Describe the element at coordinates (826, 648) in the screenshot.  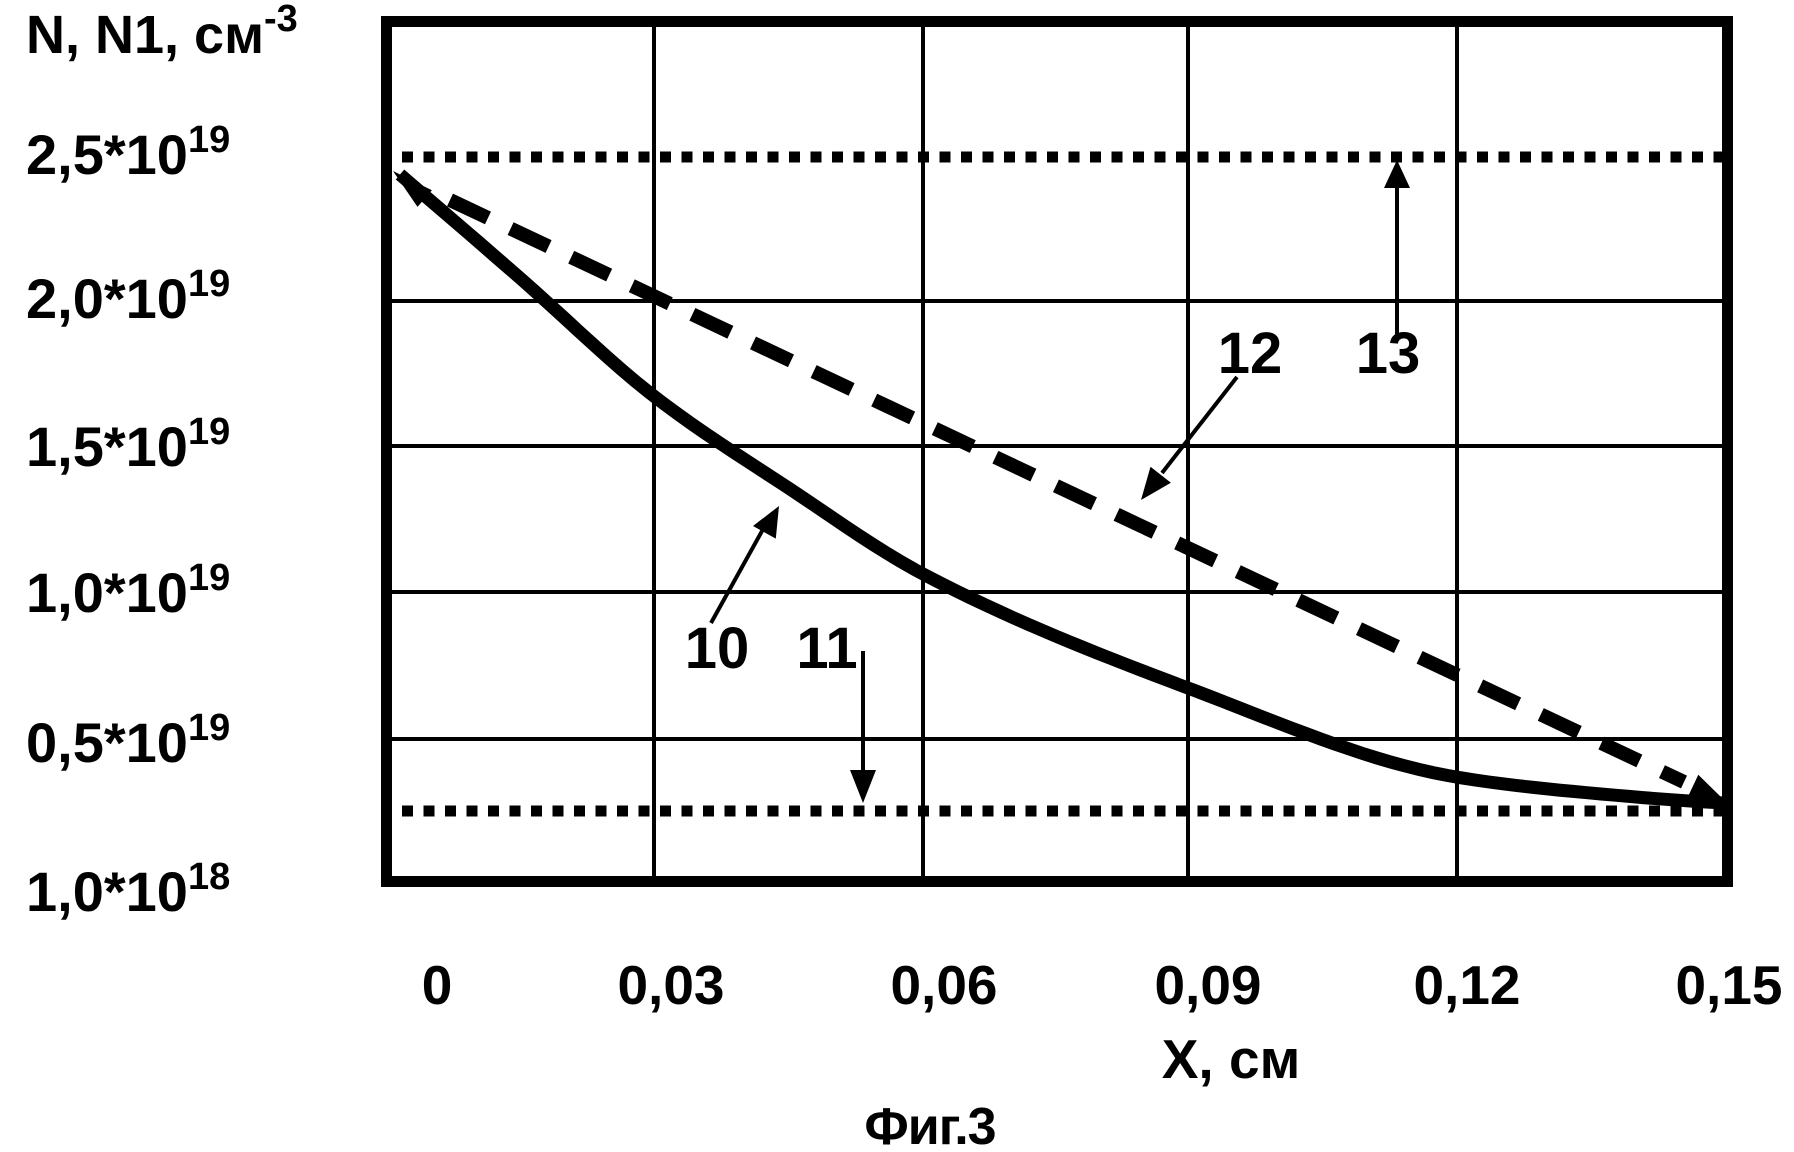
I see `svg-text: 11` at that location.